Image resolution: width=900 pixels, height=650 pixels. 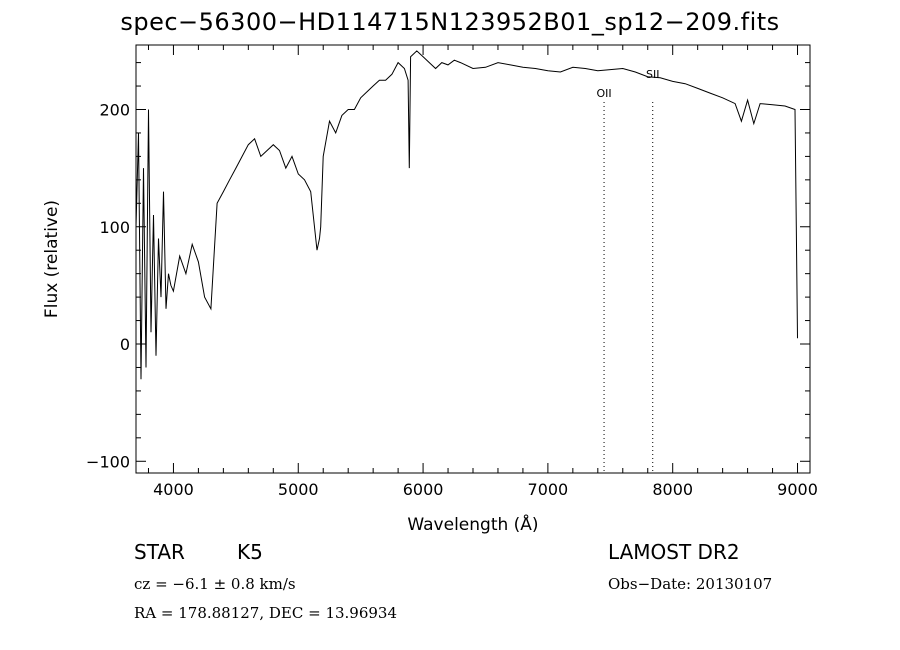 What do you see at coordinates (548, 489) in the screenshot?
I see `x-tick-label: 7000` at bounding box center [548, 489].